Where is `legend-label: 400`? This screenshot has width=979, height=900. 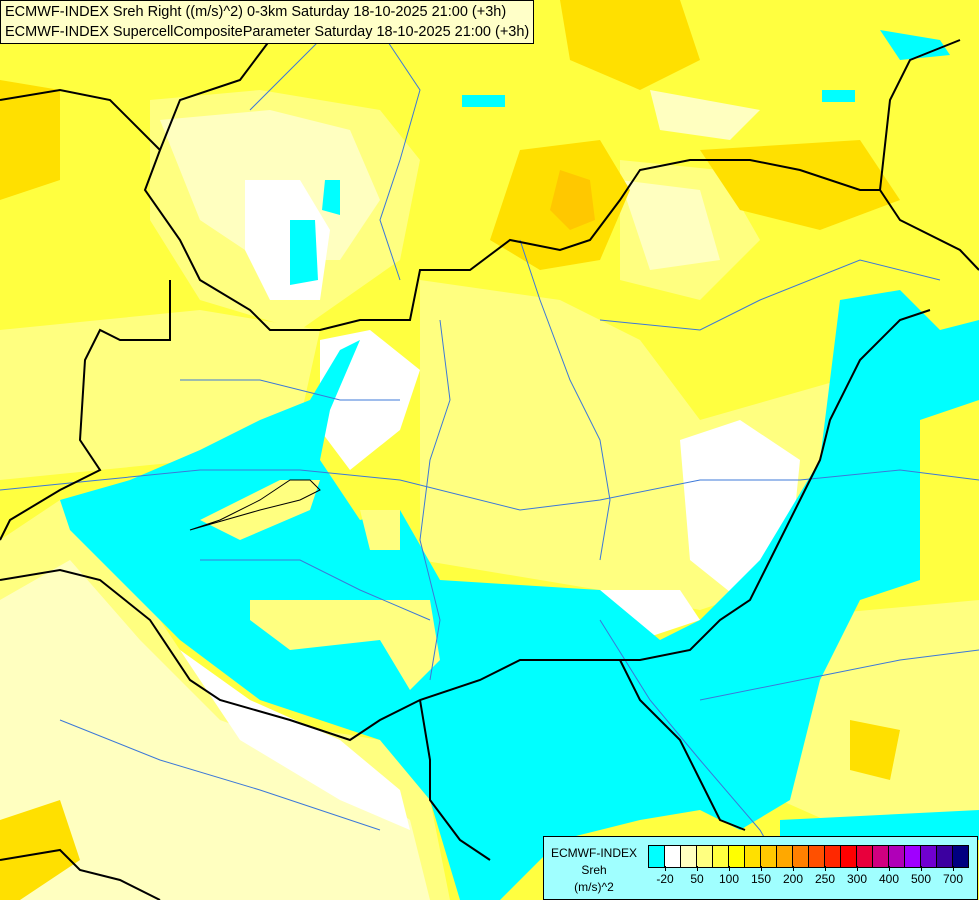 legend-label: 400 is located at coordinates (889, 879).